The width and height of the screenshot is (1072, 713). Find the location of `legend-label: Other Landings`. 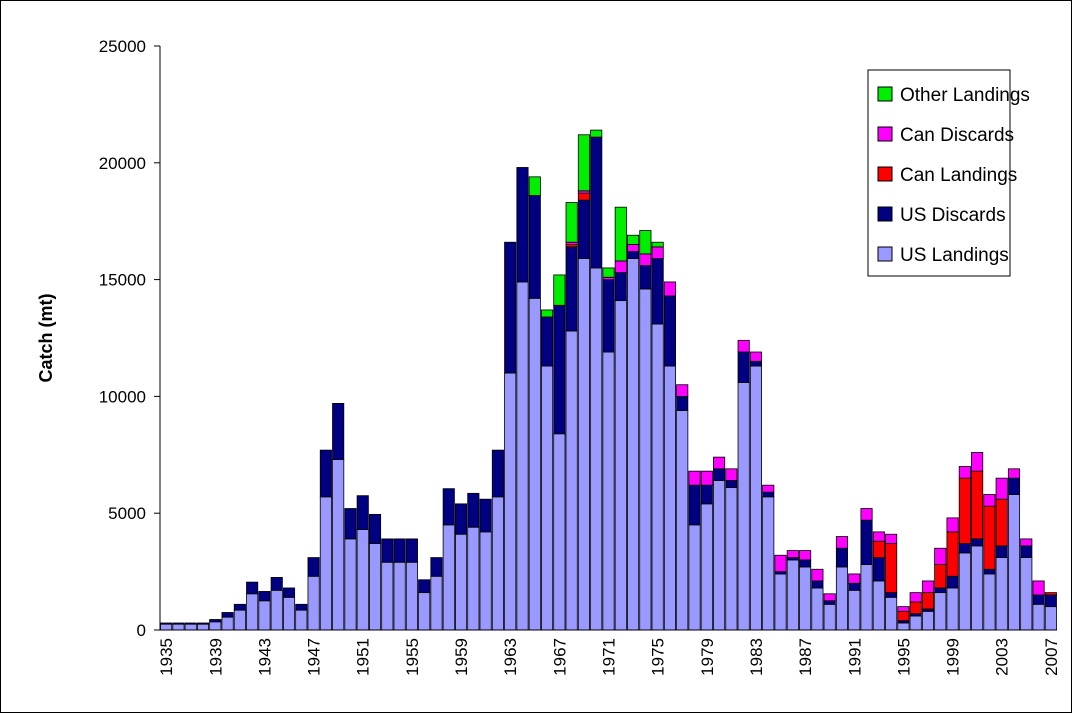

legend-label: Other Landings is located at coordinates (965, 95).